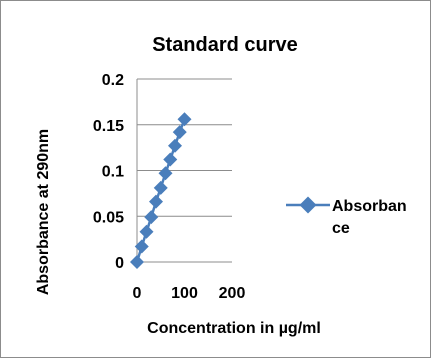 The width and height of the screenshot is (431, 358). I want to click on legend-label-line-2: ce, so click(341, 228).